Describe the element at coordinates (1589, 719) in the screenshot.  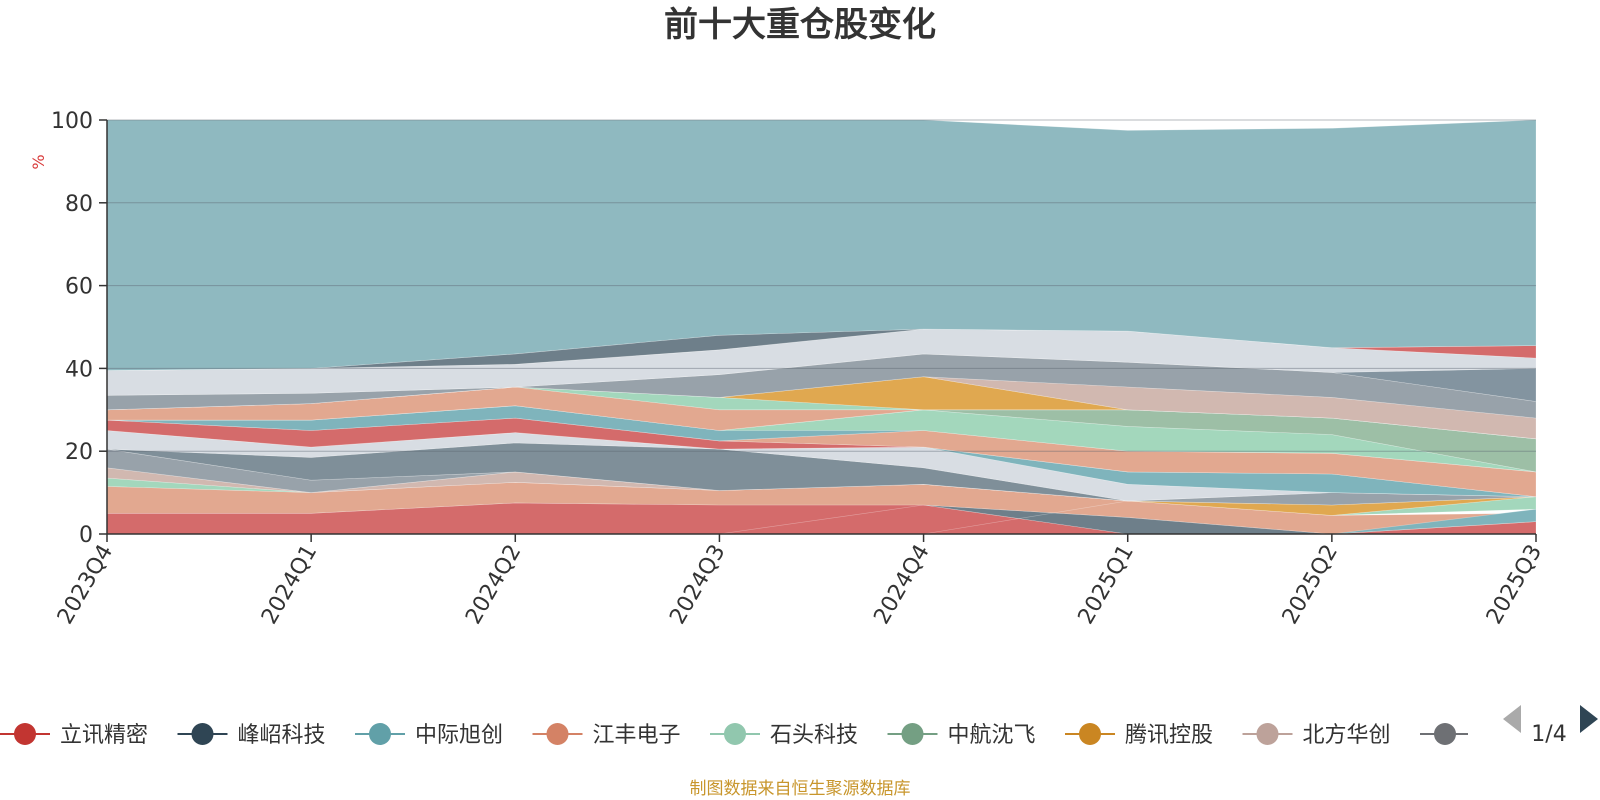
I see `legend-next-page-icon` at that location.